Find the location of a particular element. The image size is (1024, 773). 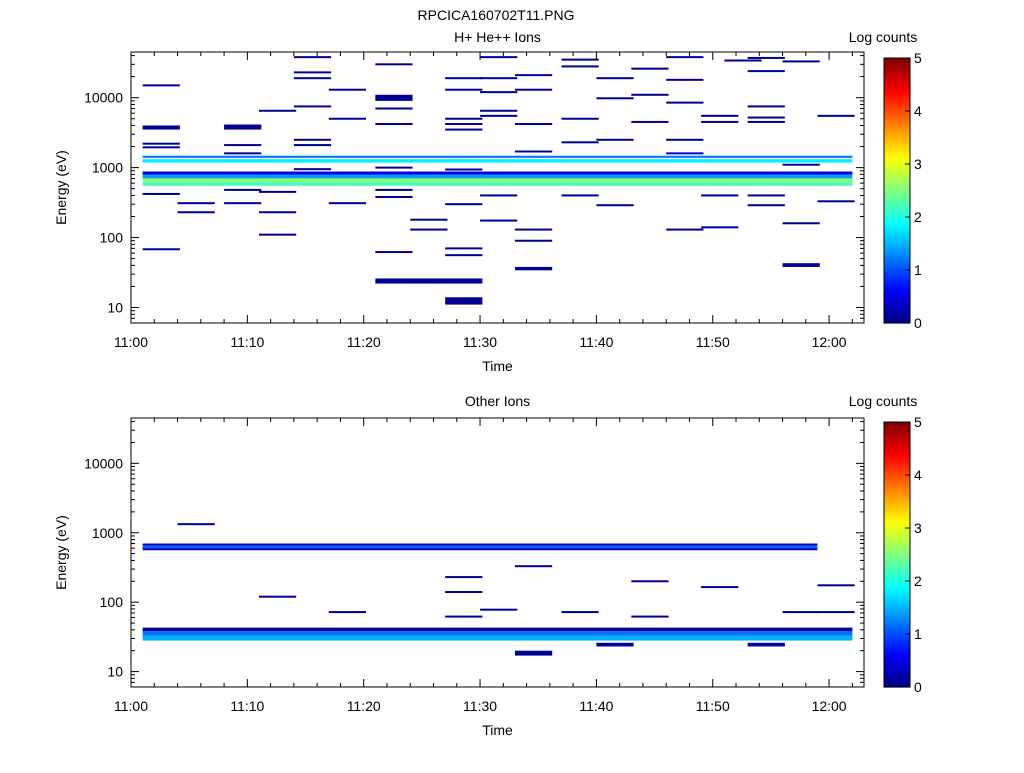

y-tick-label: 100 is located at coordinates (112, 602).